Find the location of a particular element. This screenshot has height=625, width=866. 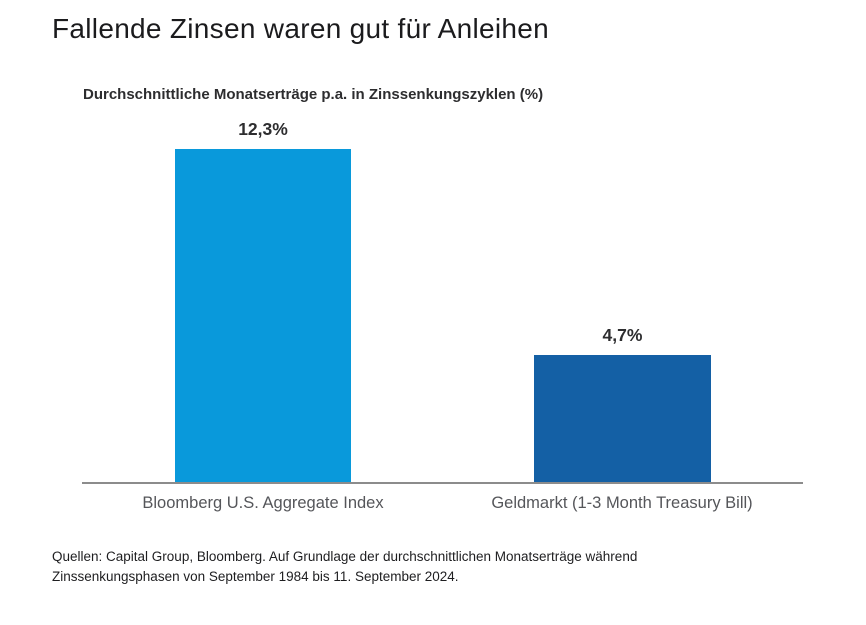

bar-money-market is located at coordinates (622, 418).